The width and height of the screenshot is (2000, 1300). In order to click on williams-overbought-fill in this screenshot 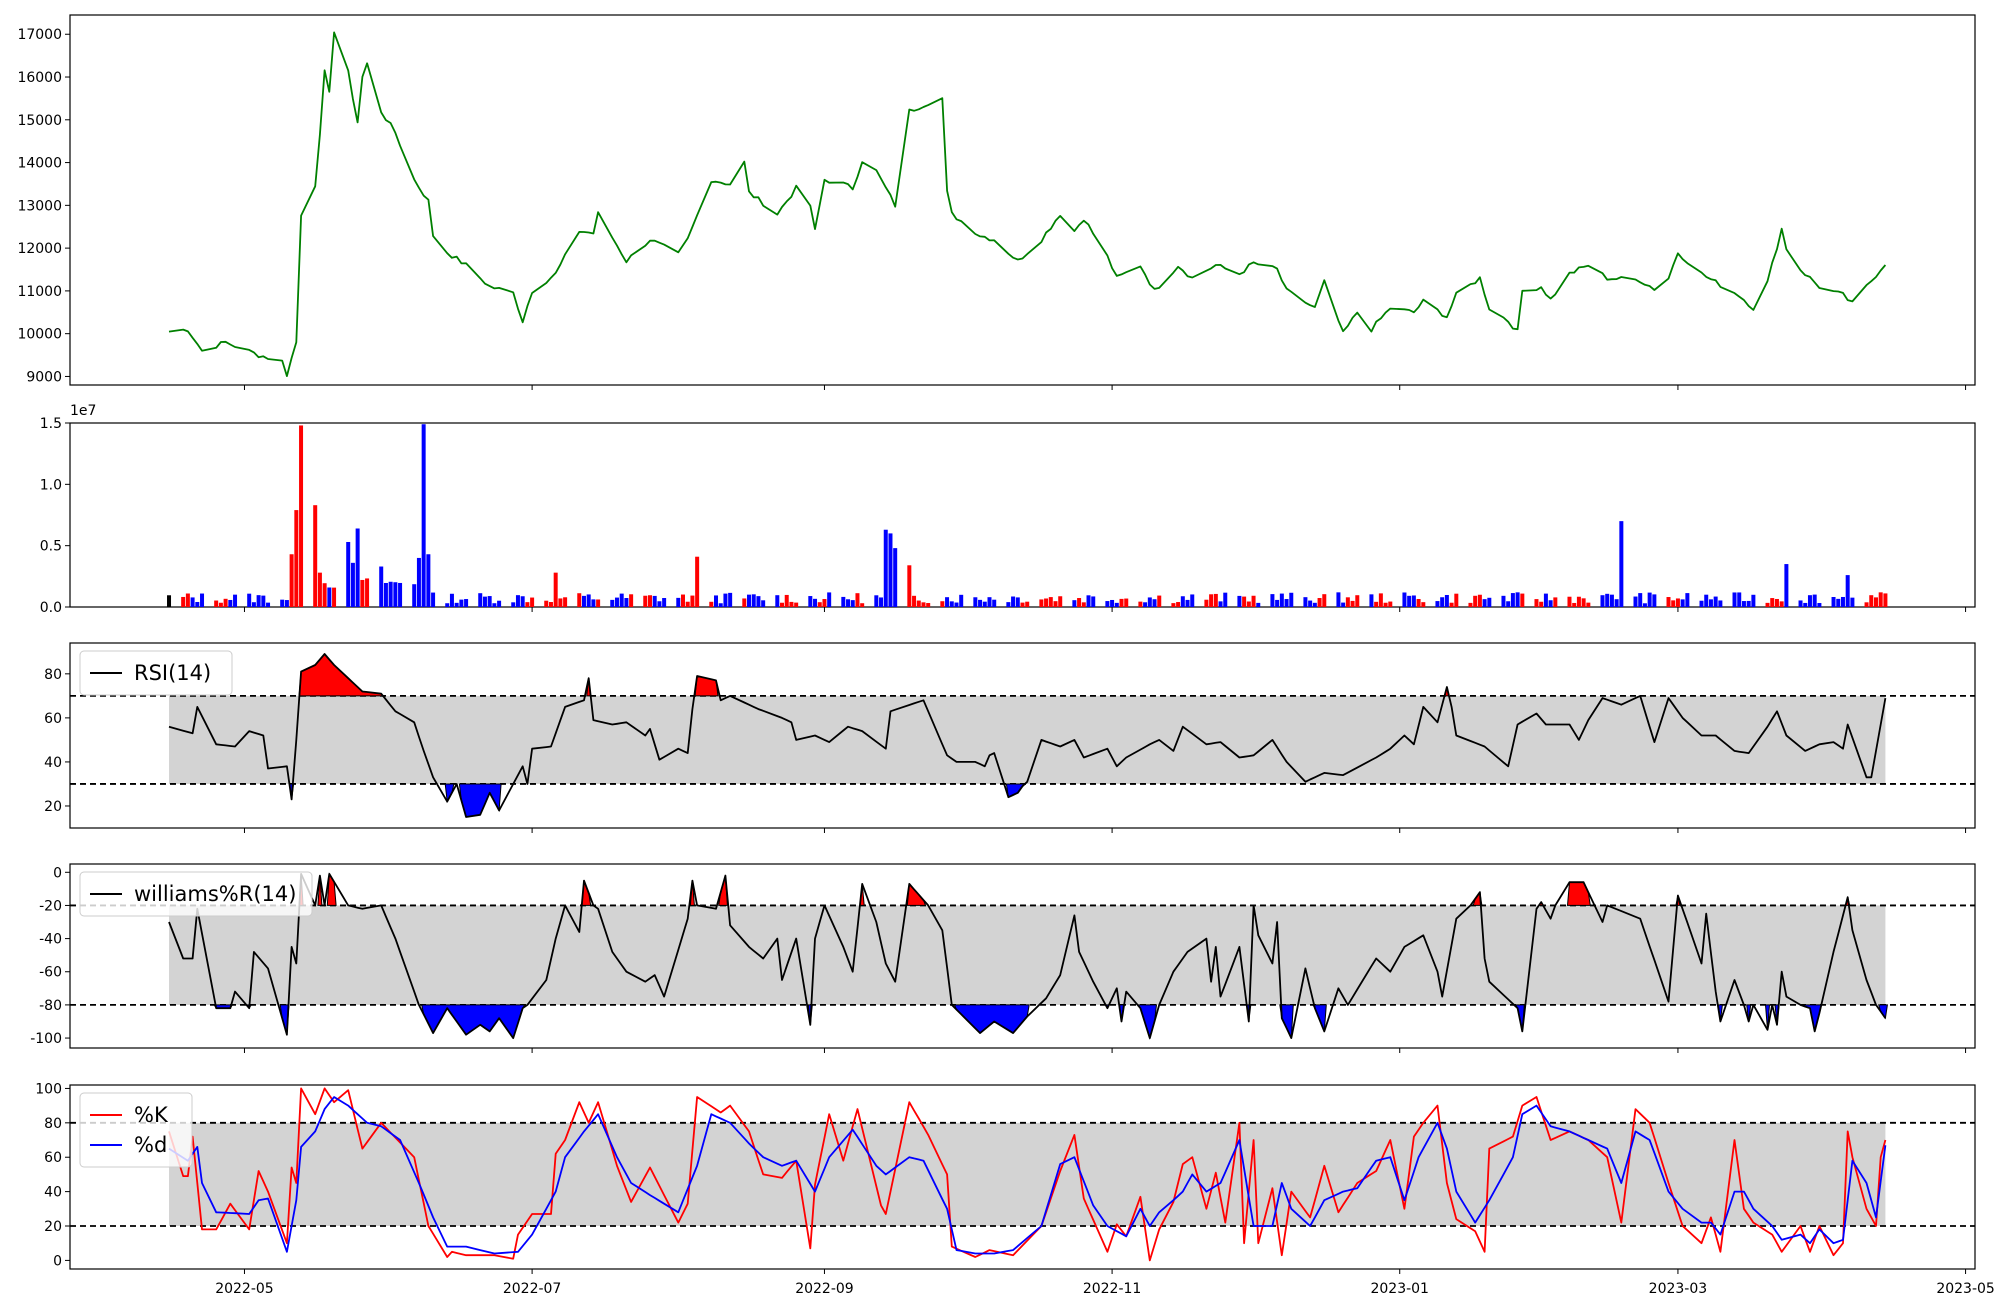, I will do `click(1578, 893)`.